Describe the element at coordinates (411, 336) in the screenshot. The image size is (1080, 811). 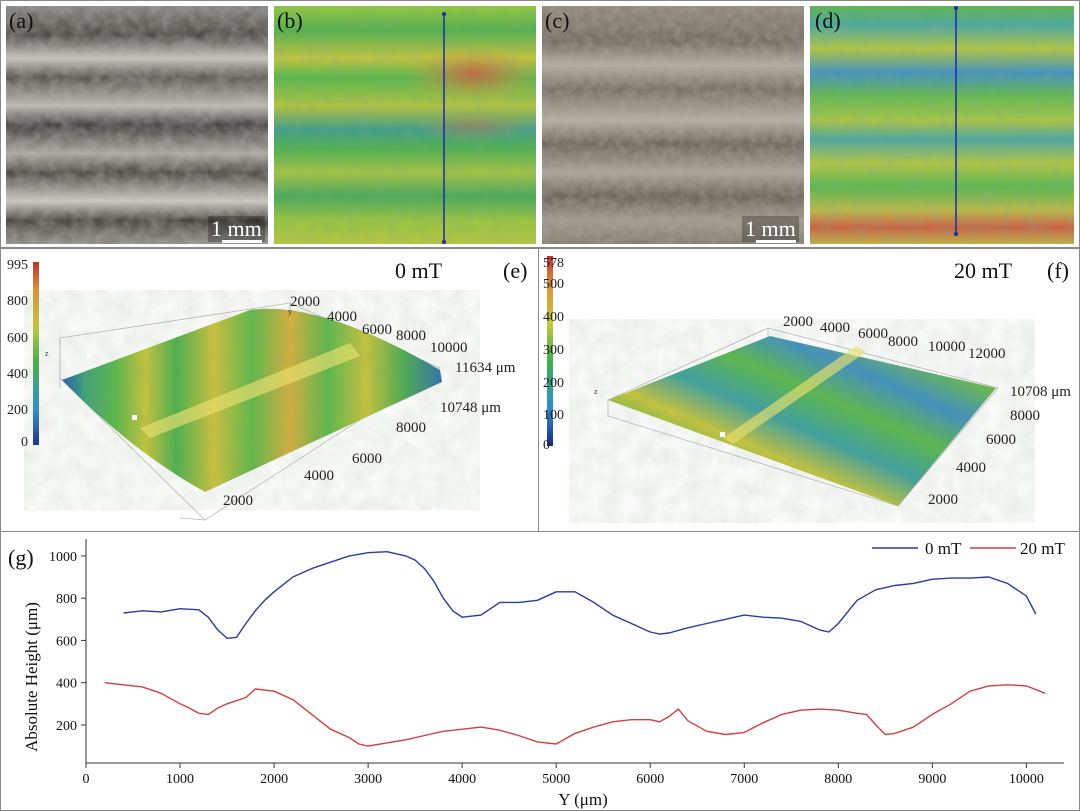
I see `panel-e-back-tick: 8000` at that location.